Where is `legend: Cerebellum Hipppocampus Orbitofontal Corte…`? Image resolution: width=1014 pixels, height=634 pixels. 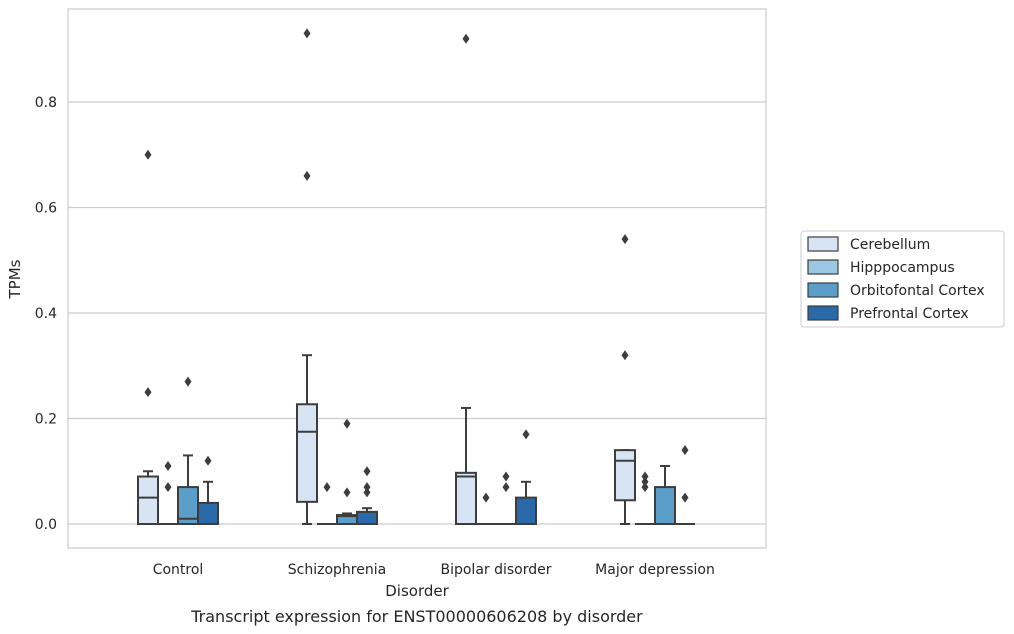 legend: Cerebellum Hipppocampus Orbitofontal Corte… is located at coordinates (902, 279).